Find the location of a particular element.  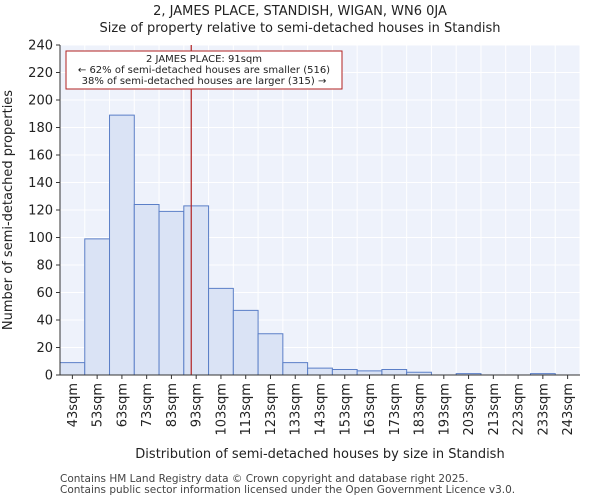

x-tick-label: 243sqm is located at coordinates (568, 409).